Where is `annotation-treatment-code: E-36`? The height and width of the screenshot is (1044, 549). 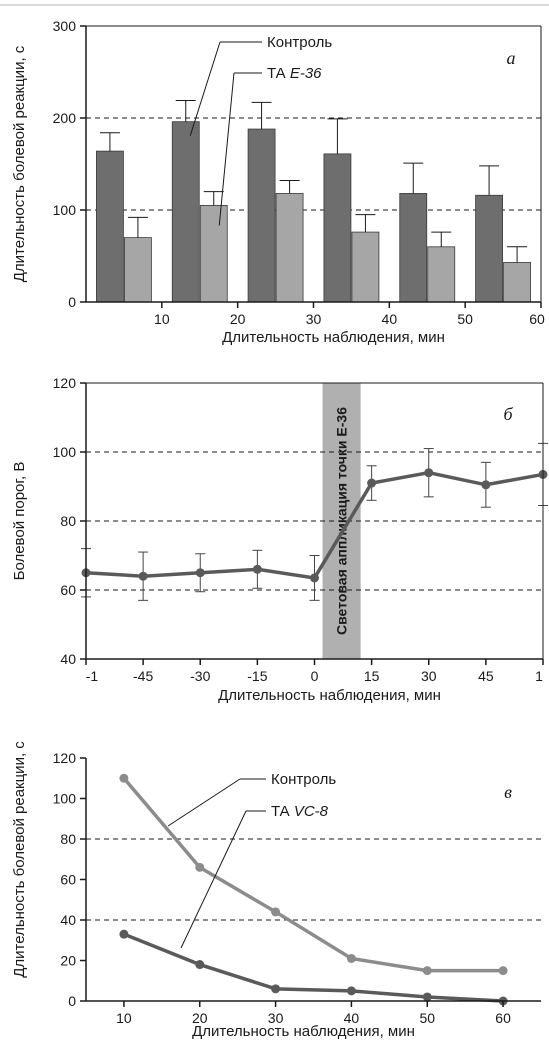 annotation-treatment-code: E-36 is located at coordinates (306, 73).